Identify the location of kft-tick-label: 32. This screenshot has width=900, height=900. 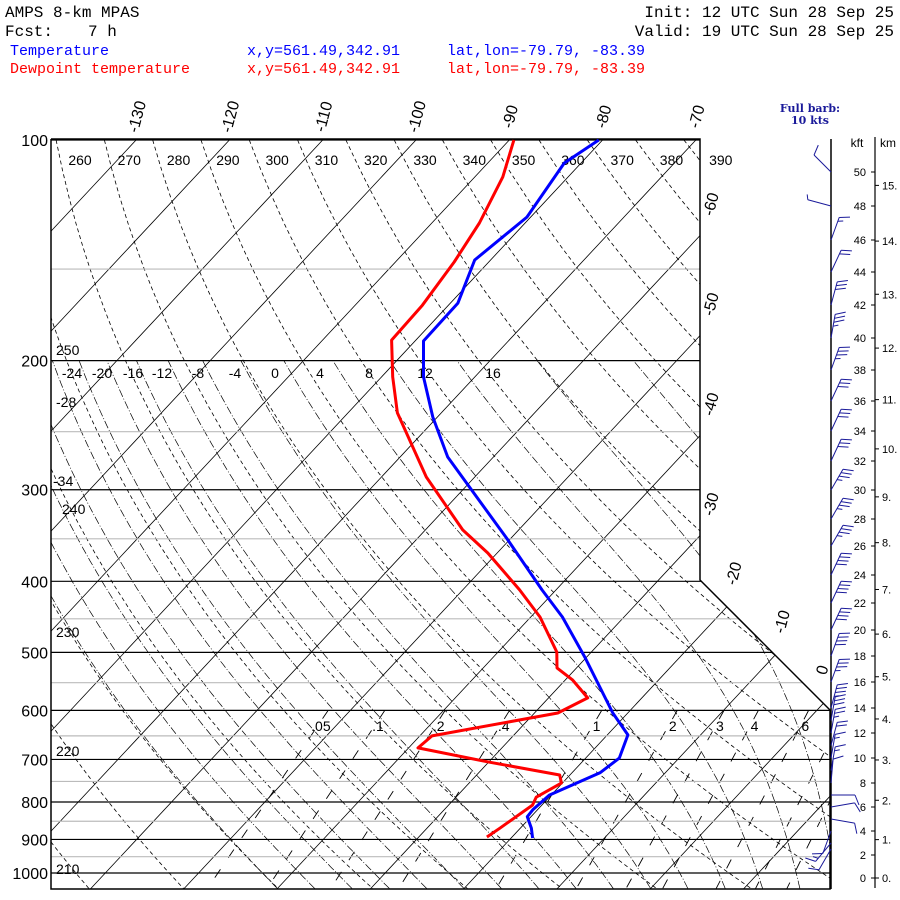
(860, 462).